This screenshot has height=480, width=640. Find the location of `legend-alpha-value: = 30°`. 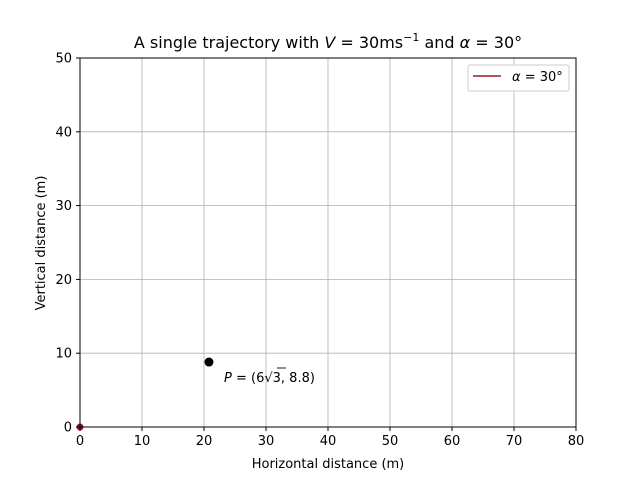

legend-alpha-value: = 30° is located at coordinates (542, 77).